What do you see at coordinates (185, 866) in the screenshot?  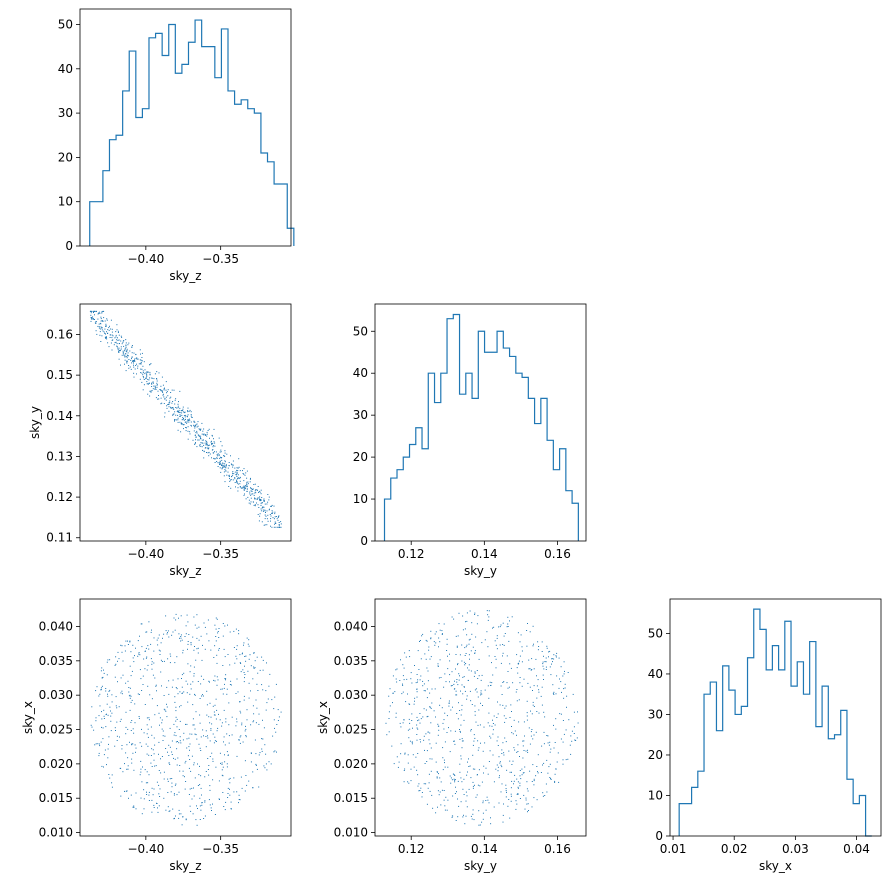 I see `x-axis-label: sky_z` at bounding box center [185, 866].